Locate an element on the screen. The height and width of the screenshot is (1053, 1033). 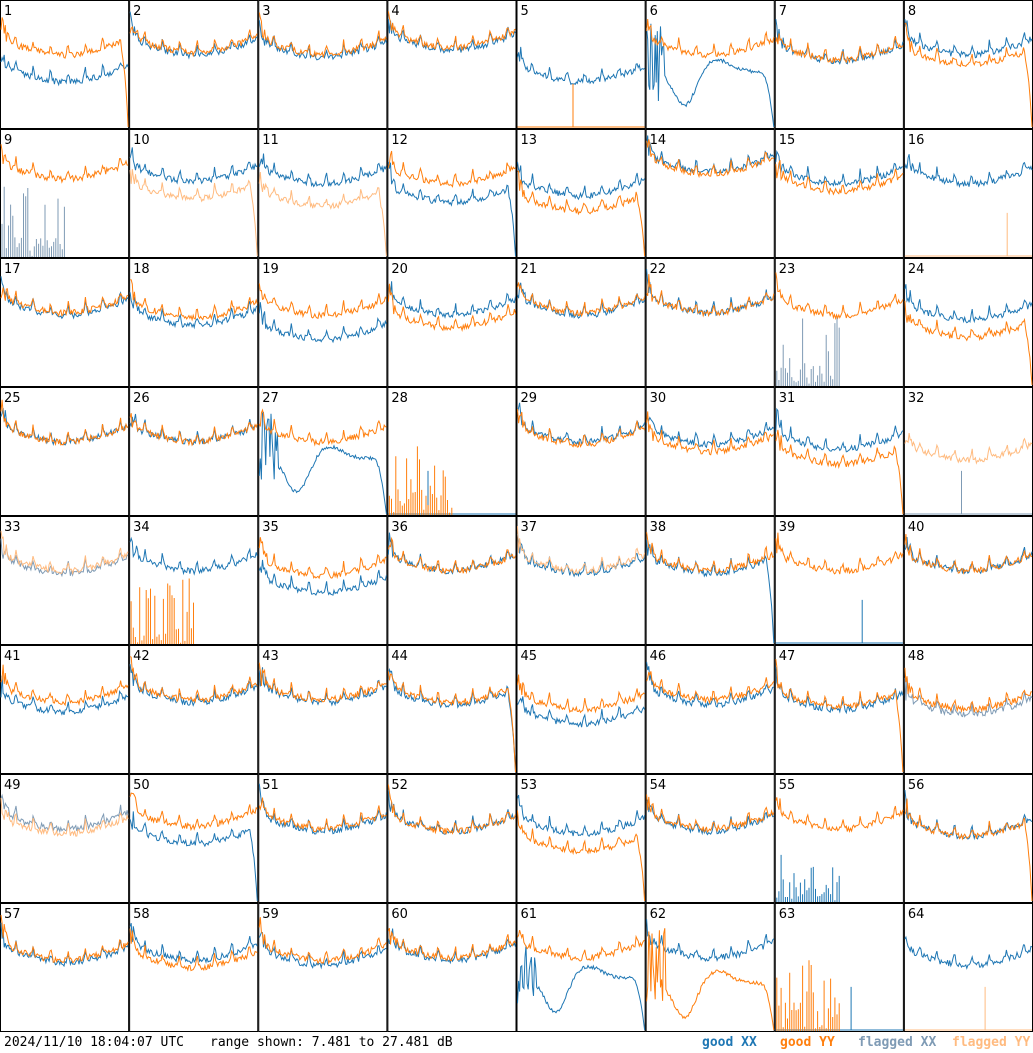
panel-label: 42 is located at coordinates (141, 656).